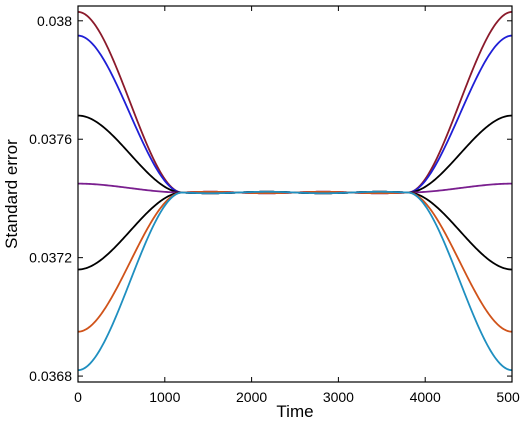 The image size is (520, 428). What do you see at coordinates (54, 21) in the screenshot?
I see `y-tick-label: 0.038` at bounding box center [54, 21].